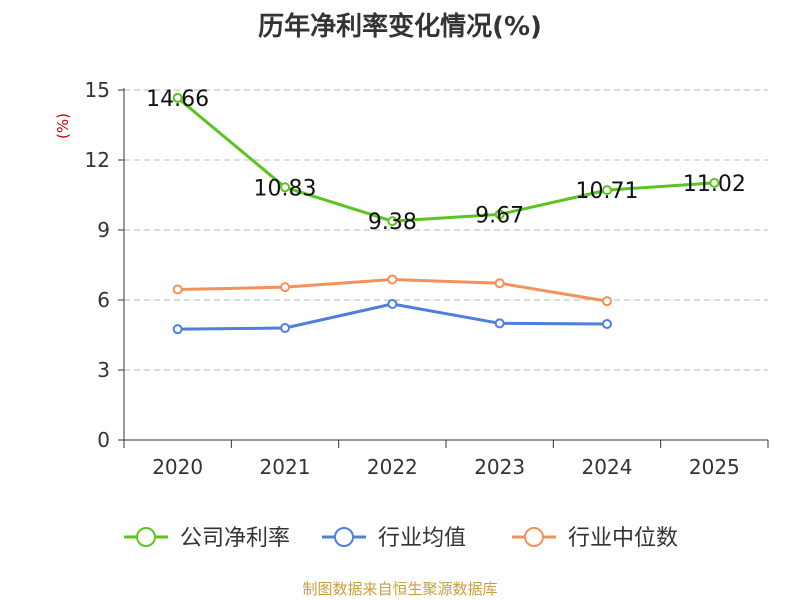 The image size is (800, 600). What do you see at coordinates (422, 538) in the screenshot?
I see `legend-label: 行业均值` at bounding box center [422, 538].